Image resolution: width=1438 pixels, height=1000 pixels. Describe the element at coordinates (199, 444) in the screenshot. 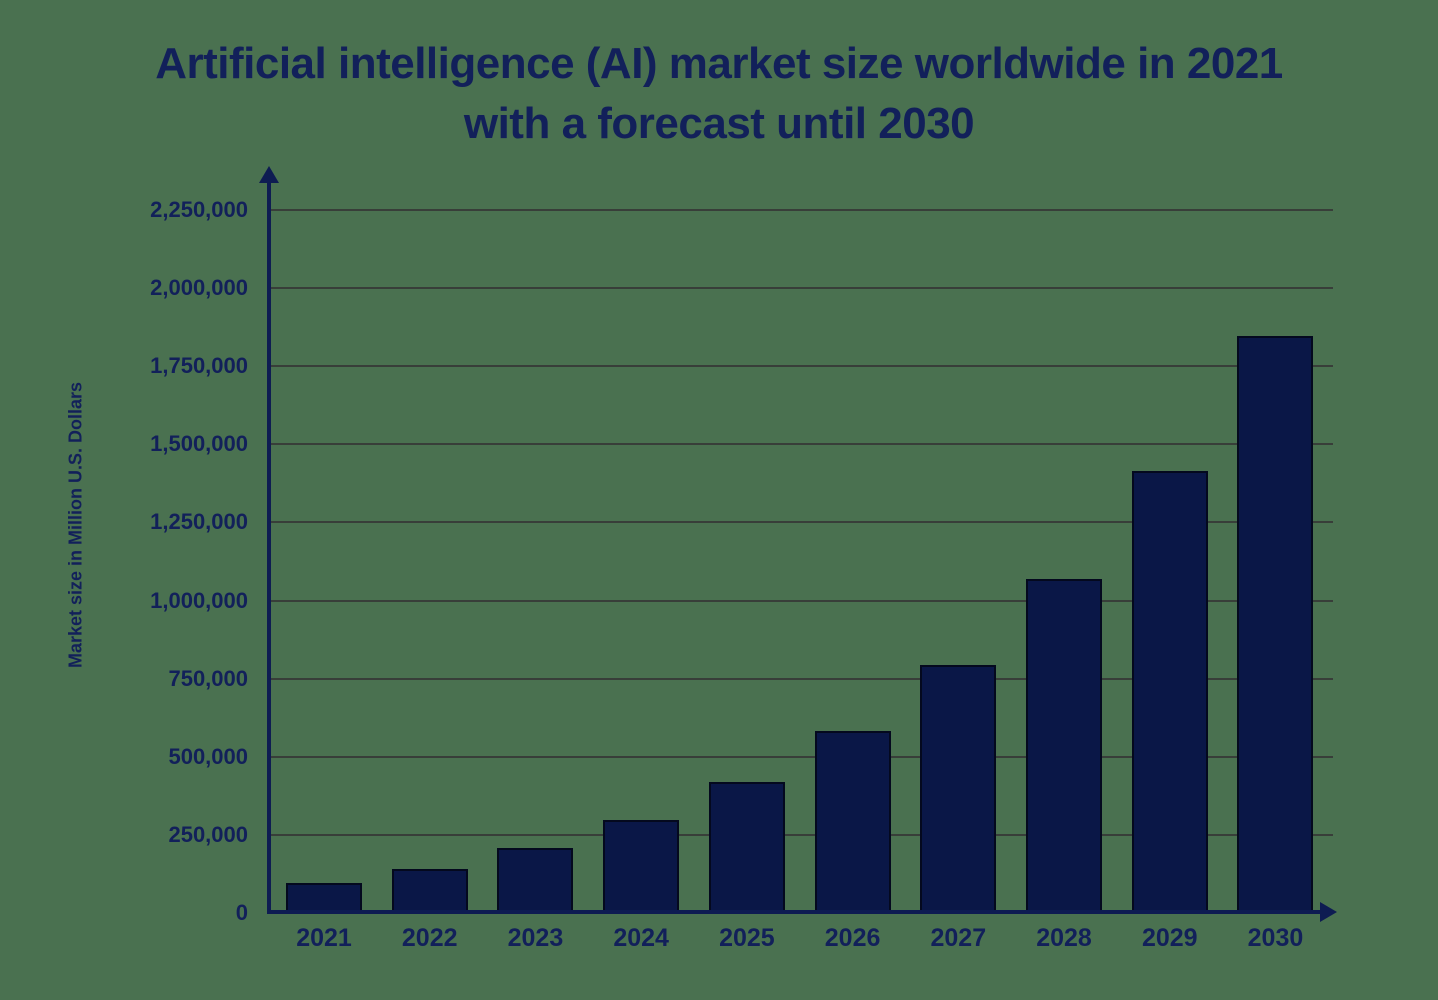

I see `y-tick-label-6: 1,500,000` at that location.